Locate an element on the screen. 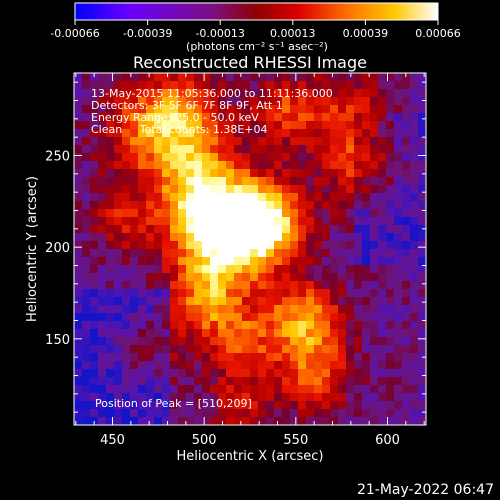 This screenshot has height=500, width=500. annotation-clean-counts: Clean Total counts: 1.38E+04 is located at coordinates (179, 129).